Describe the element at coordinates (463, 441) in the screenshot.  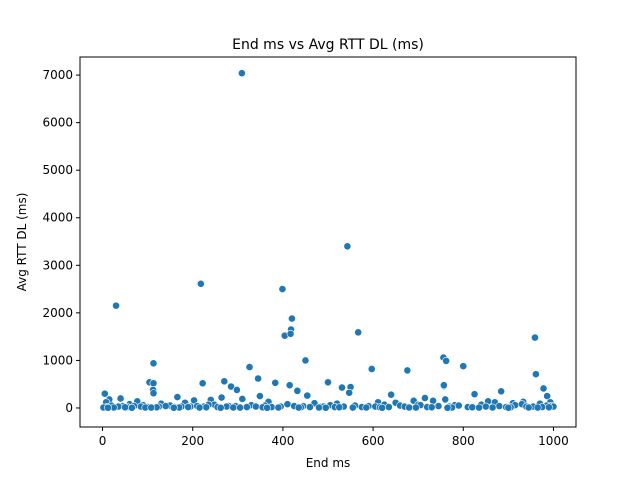
I see `x-tick-label: 800` at that location.